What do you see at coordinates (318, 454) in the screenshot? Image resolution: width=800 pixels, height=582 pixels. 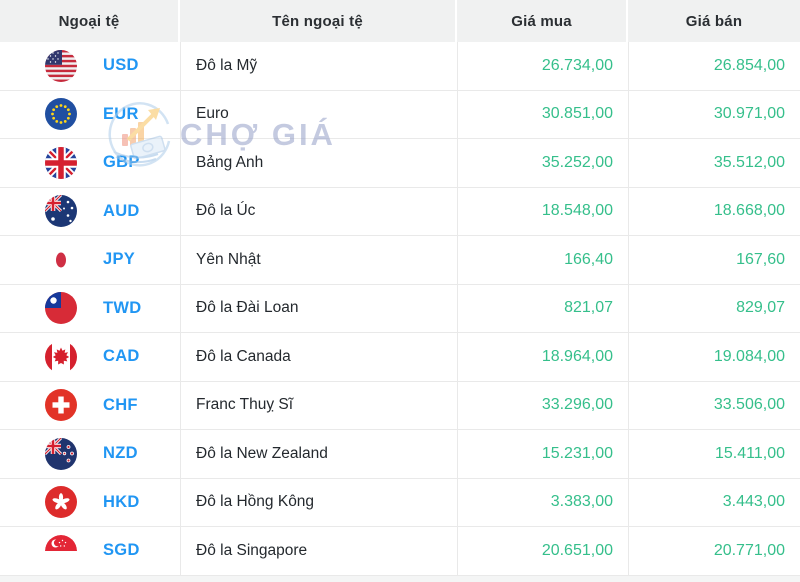 I see `name-cell: Đô la New Zealand` at bounding box center [318, 454].